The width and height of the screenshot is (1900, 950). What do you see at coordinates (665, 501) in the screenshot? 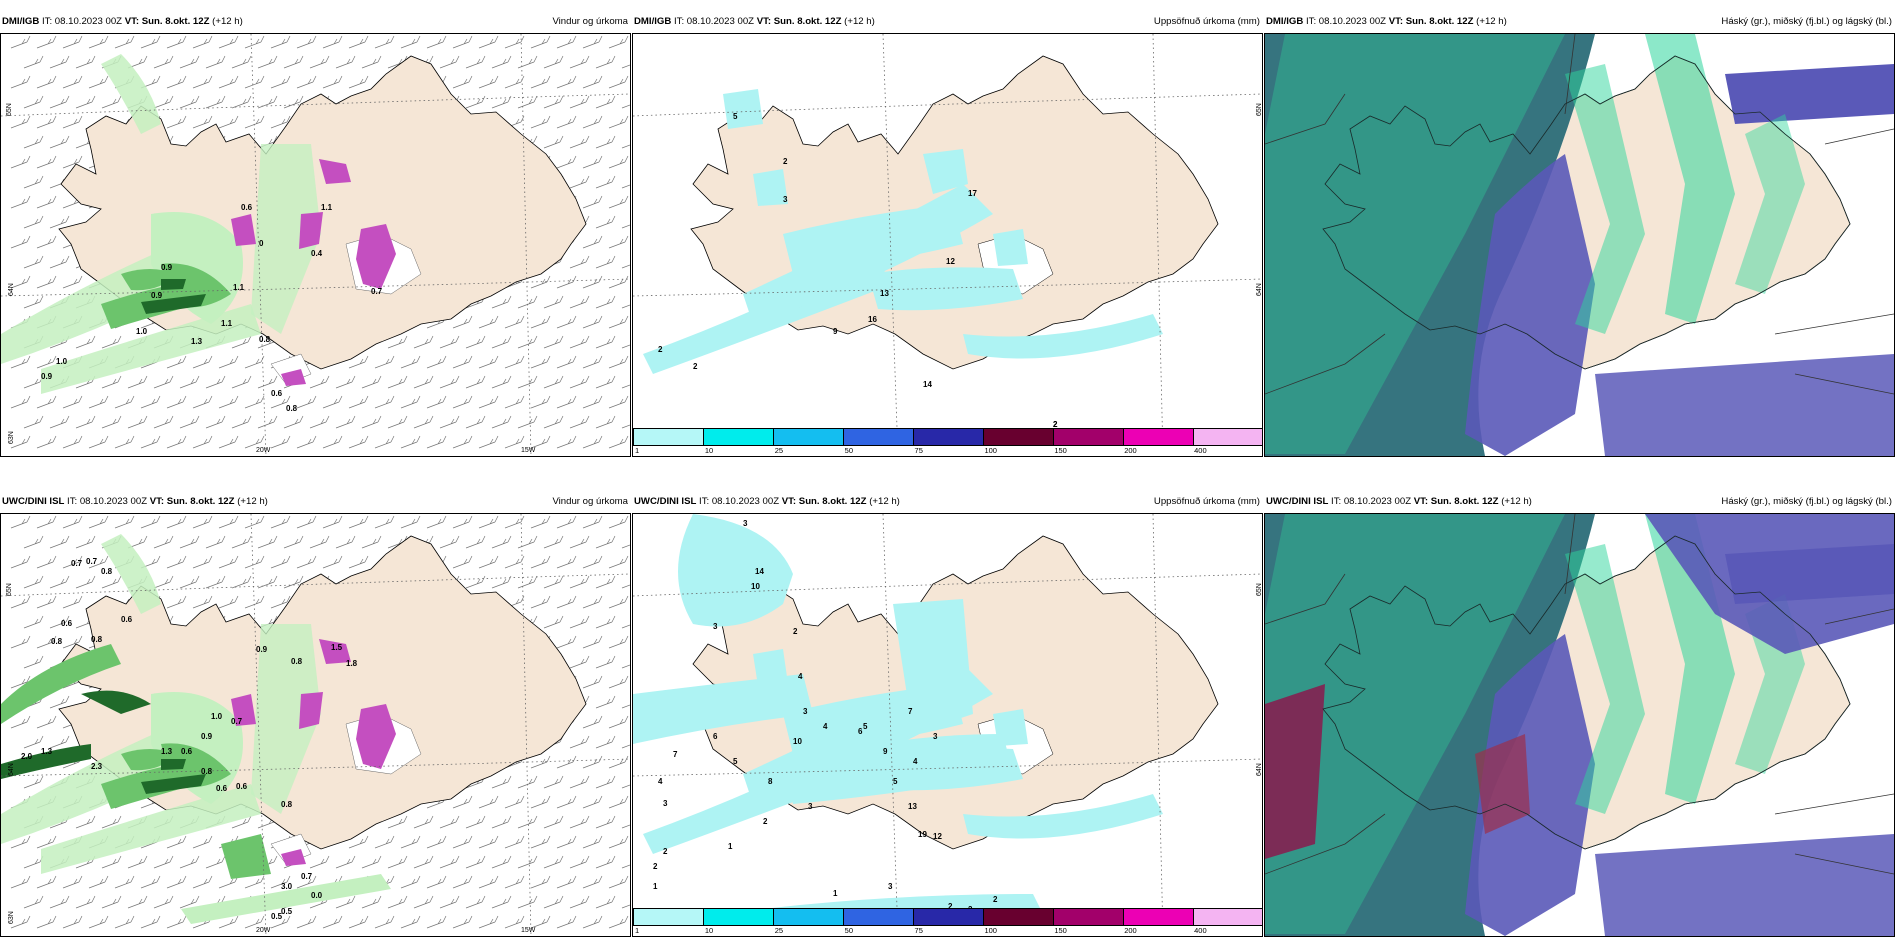
I see `model-name: UWC/DINI ISL` at bounding box center [665, 501].